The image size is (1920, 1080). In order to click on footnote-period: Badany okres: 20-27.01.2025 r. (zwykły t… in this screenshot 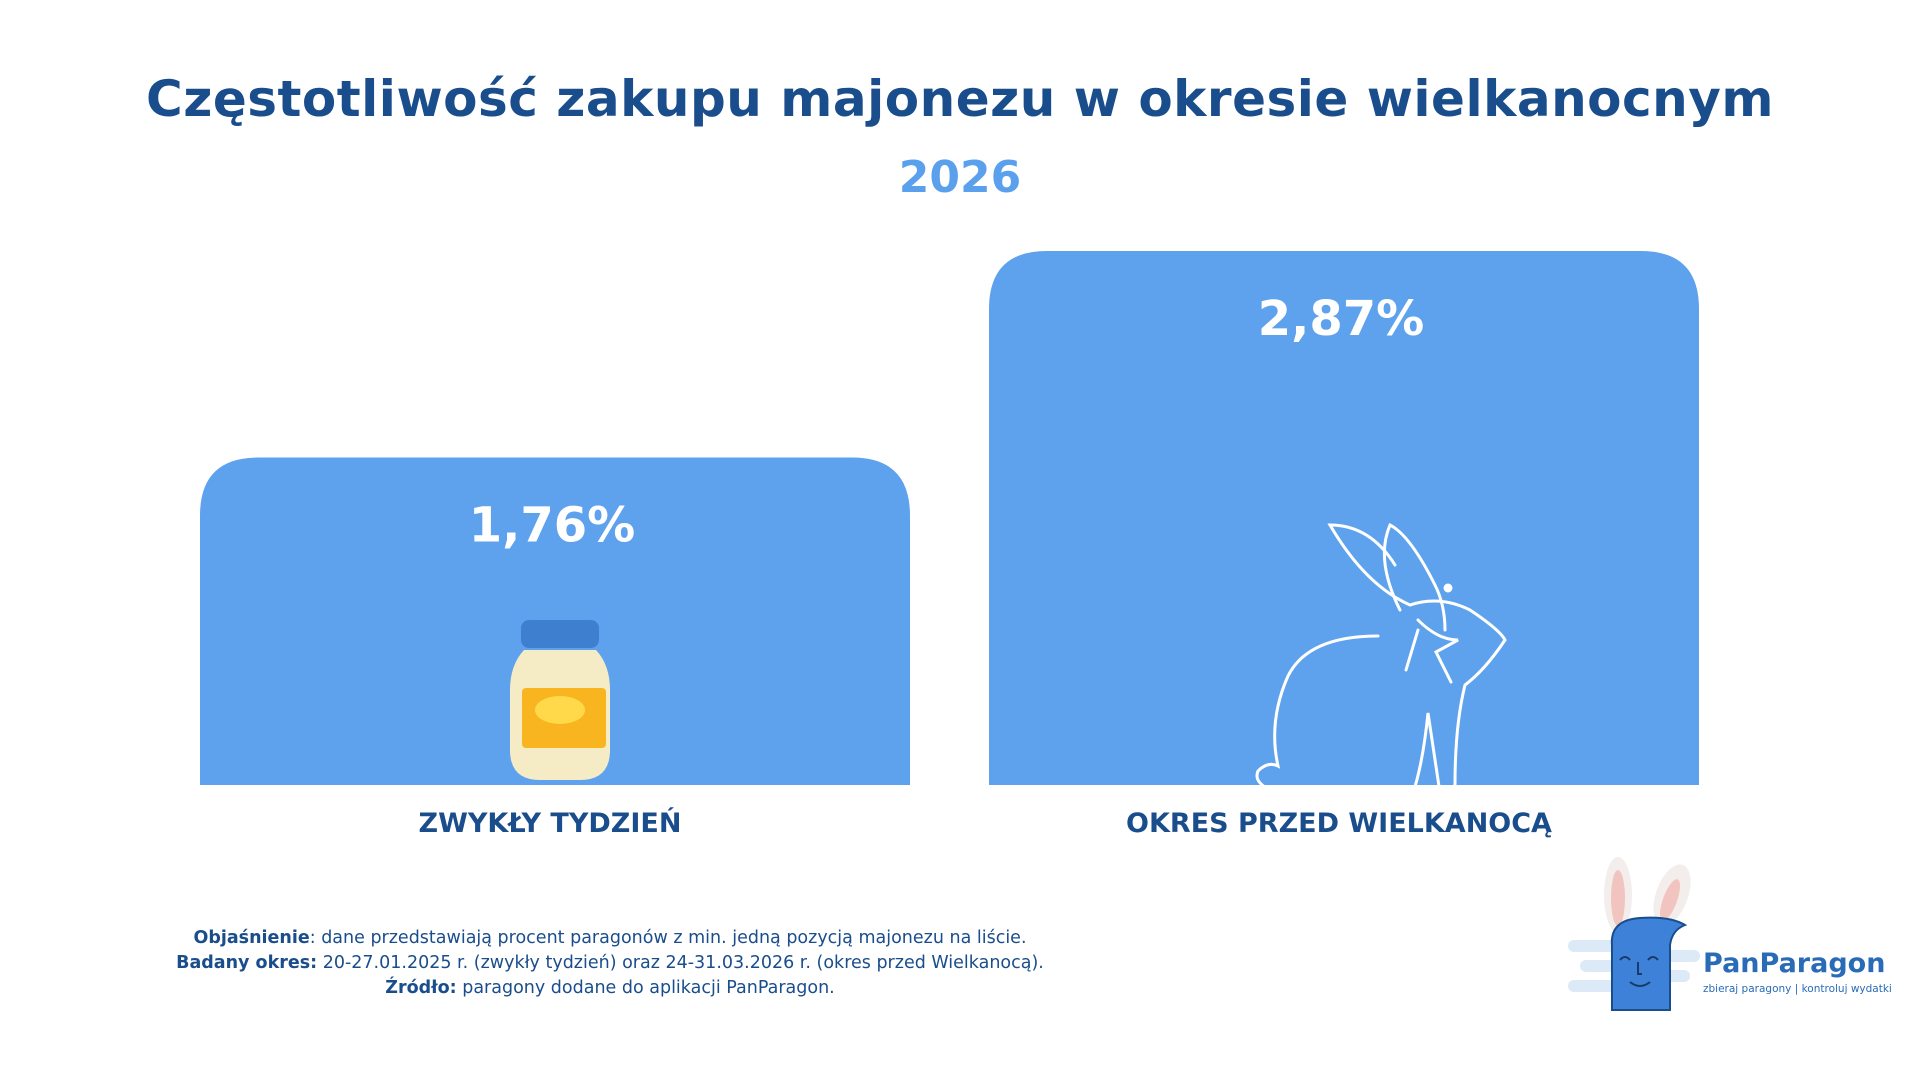, I will do `click(610, 963)`.